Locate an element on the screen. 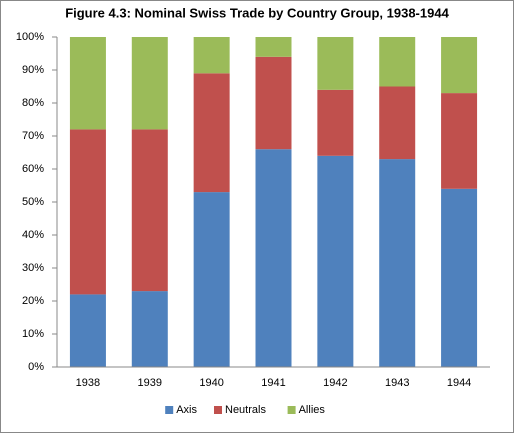 The height and width of the screenshot is (438, 514). x-tick-label: 1943 is located at coordinates (397, 383).